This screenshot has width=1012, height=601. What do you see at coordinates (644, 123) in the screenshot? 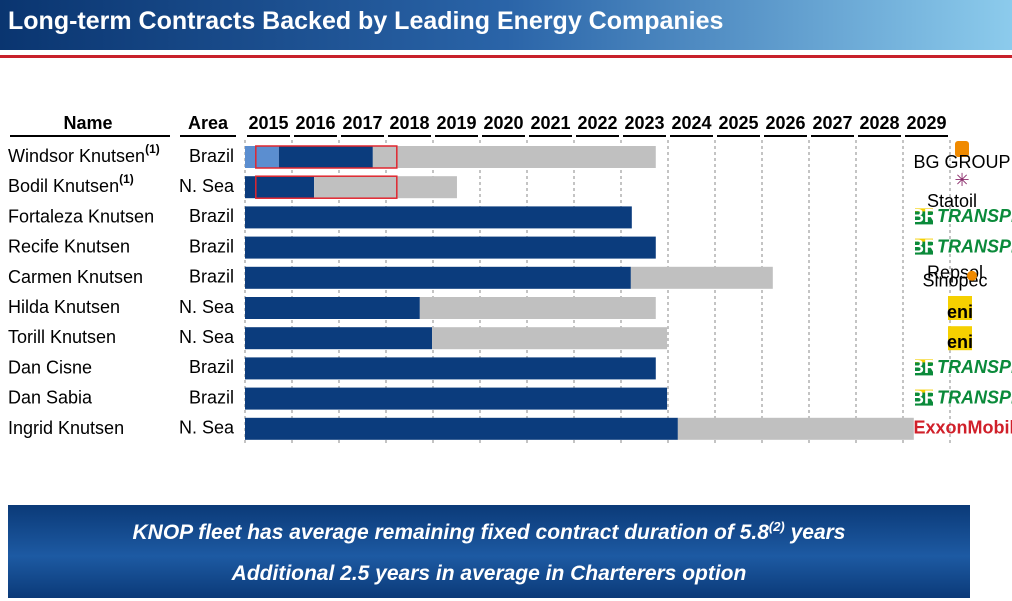
I see `year-label: 2023` at bounding box center [644, 123].